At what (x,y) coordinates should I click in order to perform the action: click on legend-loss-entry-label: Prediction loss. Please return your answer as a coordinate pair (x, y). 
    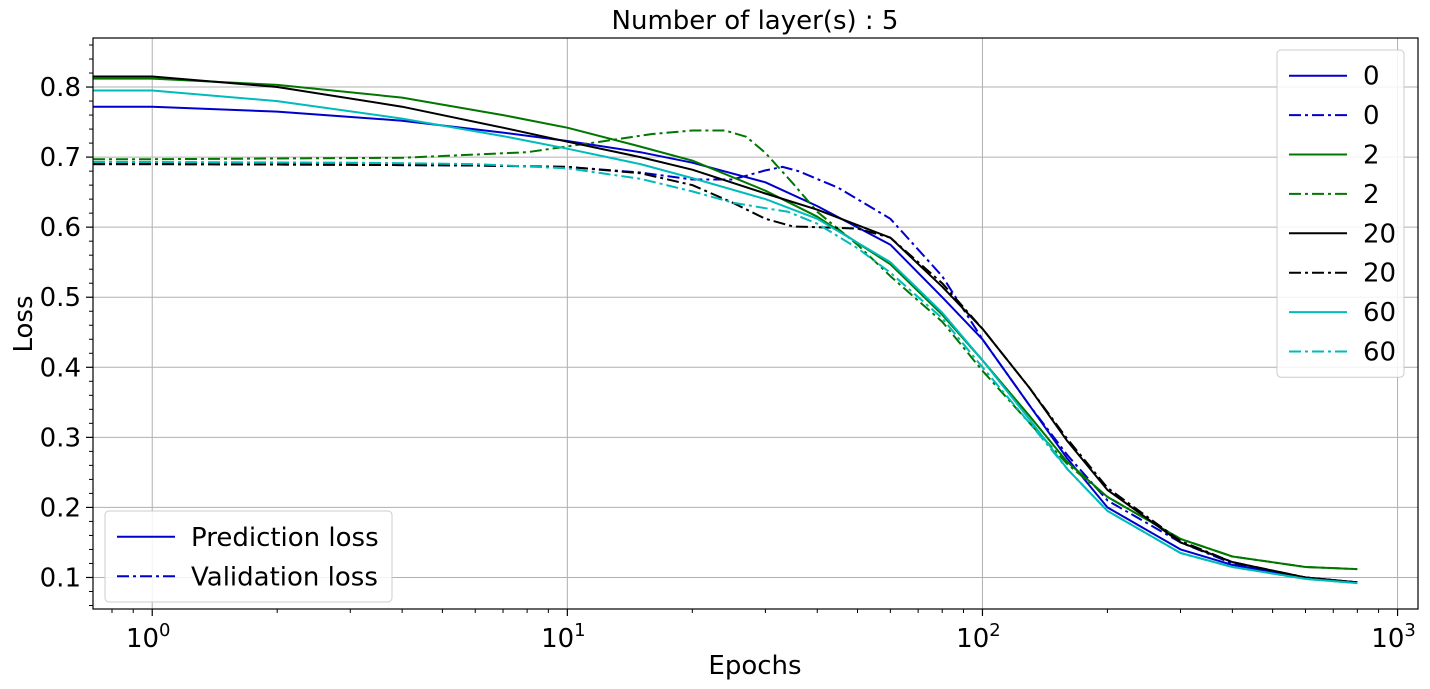
    Looking at the image, I should click on (285, 538).